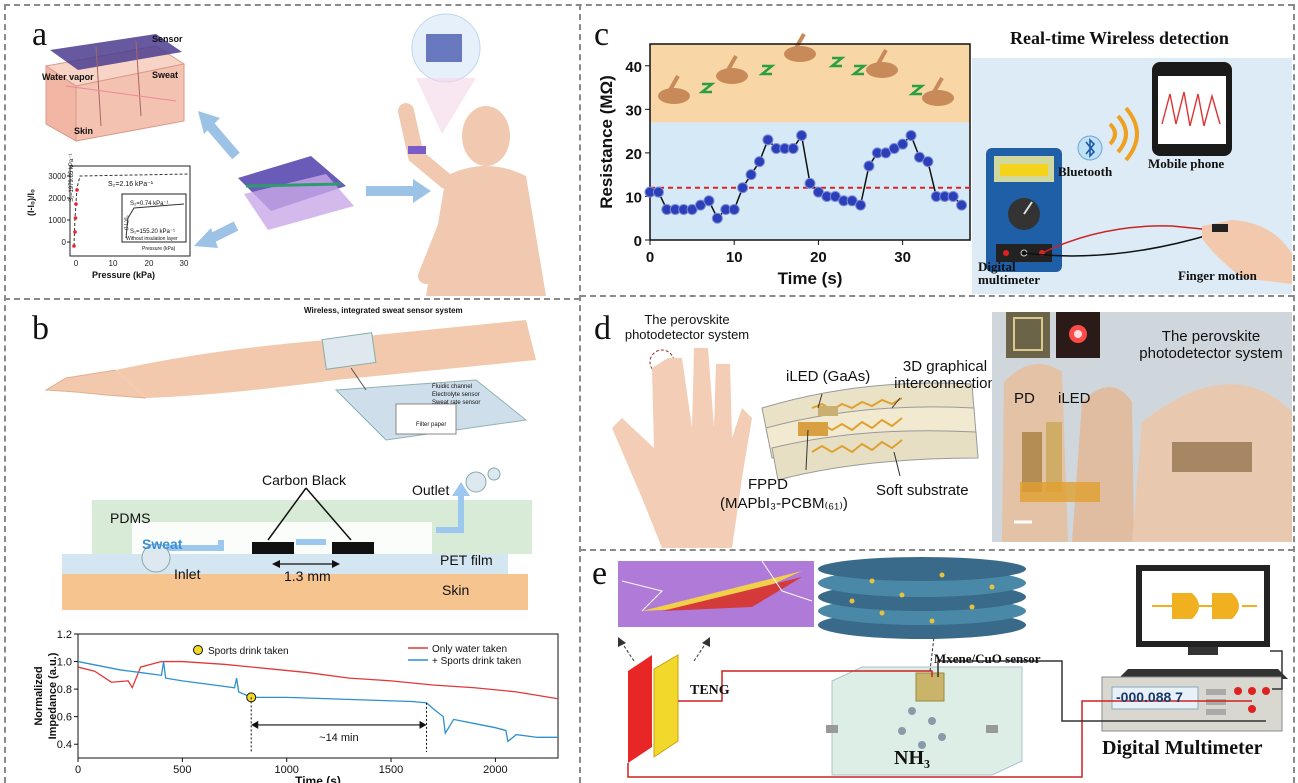 This screenshot has height=783, width=1298. Describe the element at coordinates (1085, 171) in the screenshot. I see `label-bluetooth: Bluetooth` at that location.